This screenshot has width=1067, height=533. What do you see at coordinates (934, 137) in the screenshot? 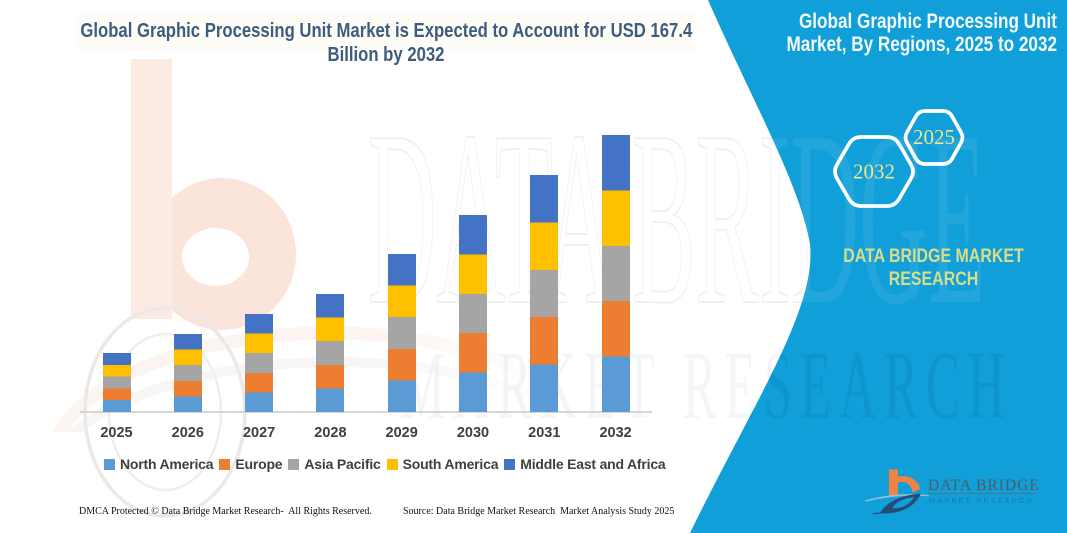
I see `svg-text: 2025` at bounding box center [934, 137].